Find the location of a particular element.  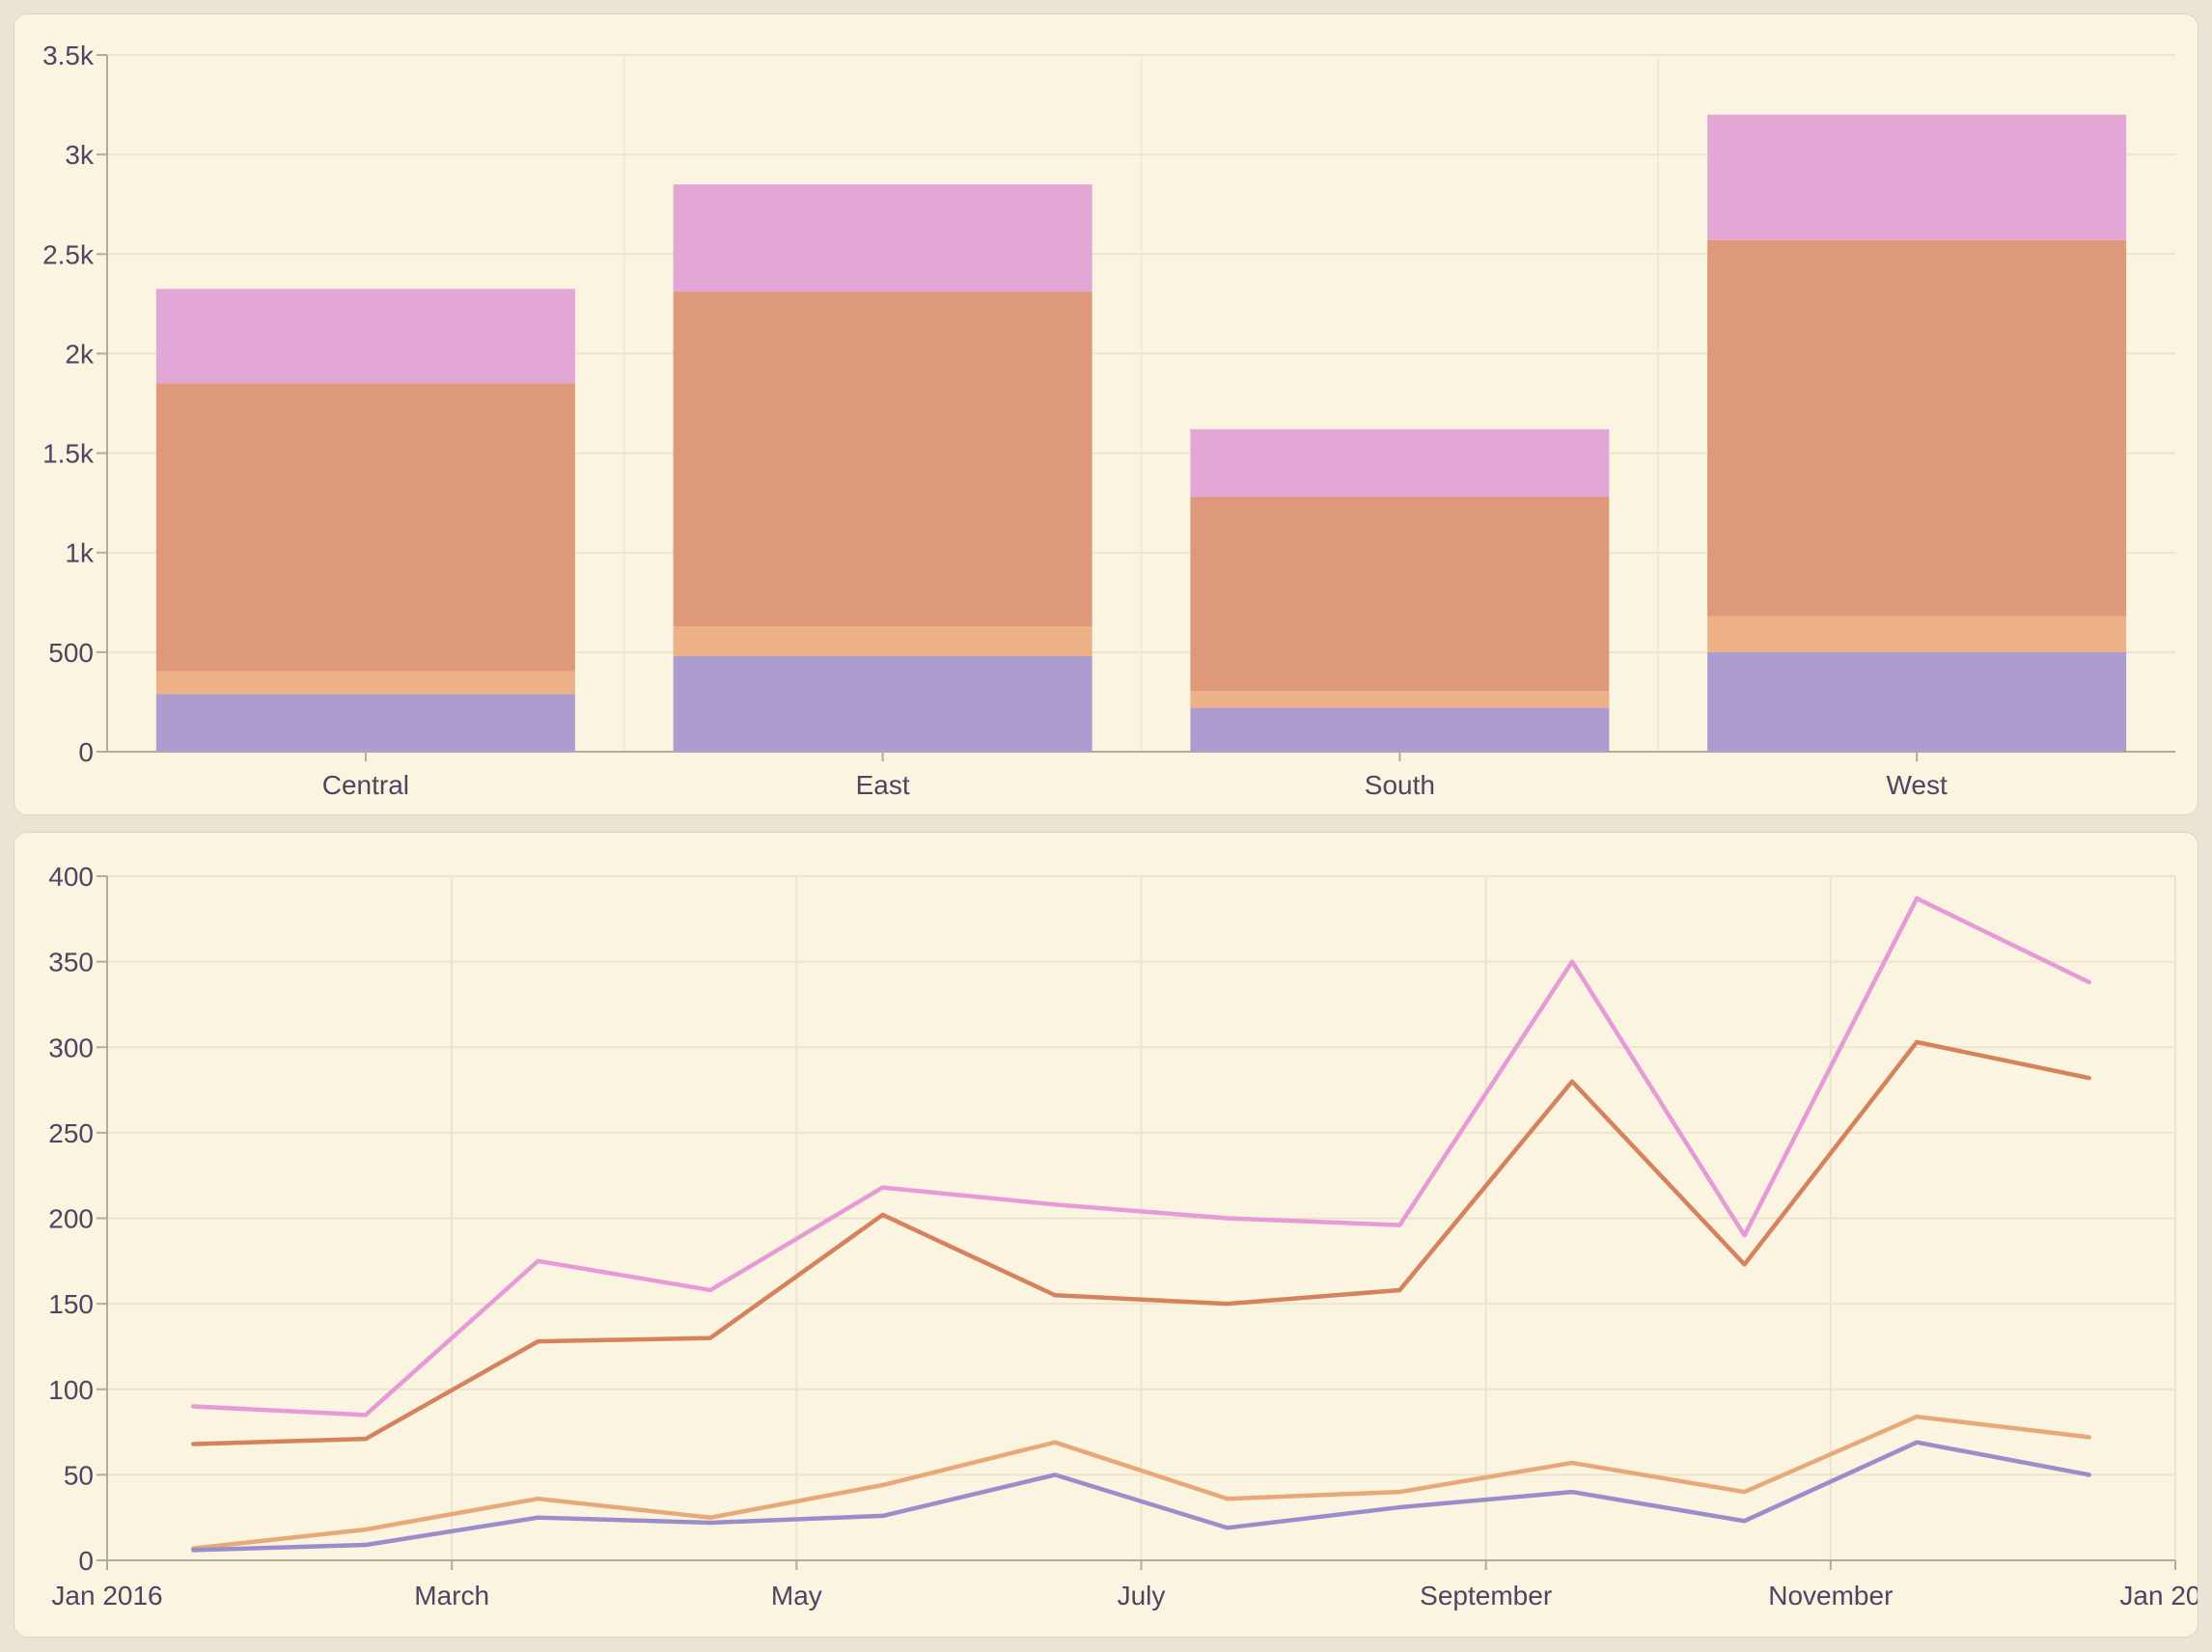

line-peach is located at coordinates (1141, 1482).